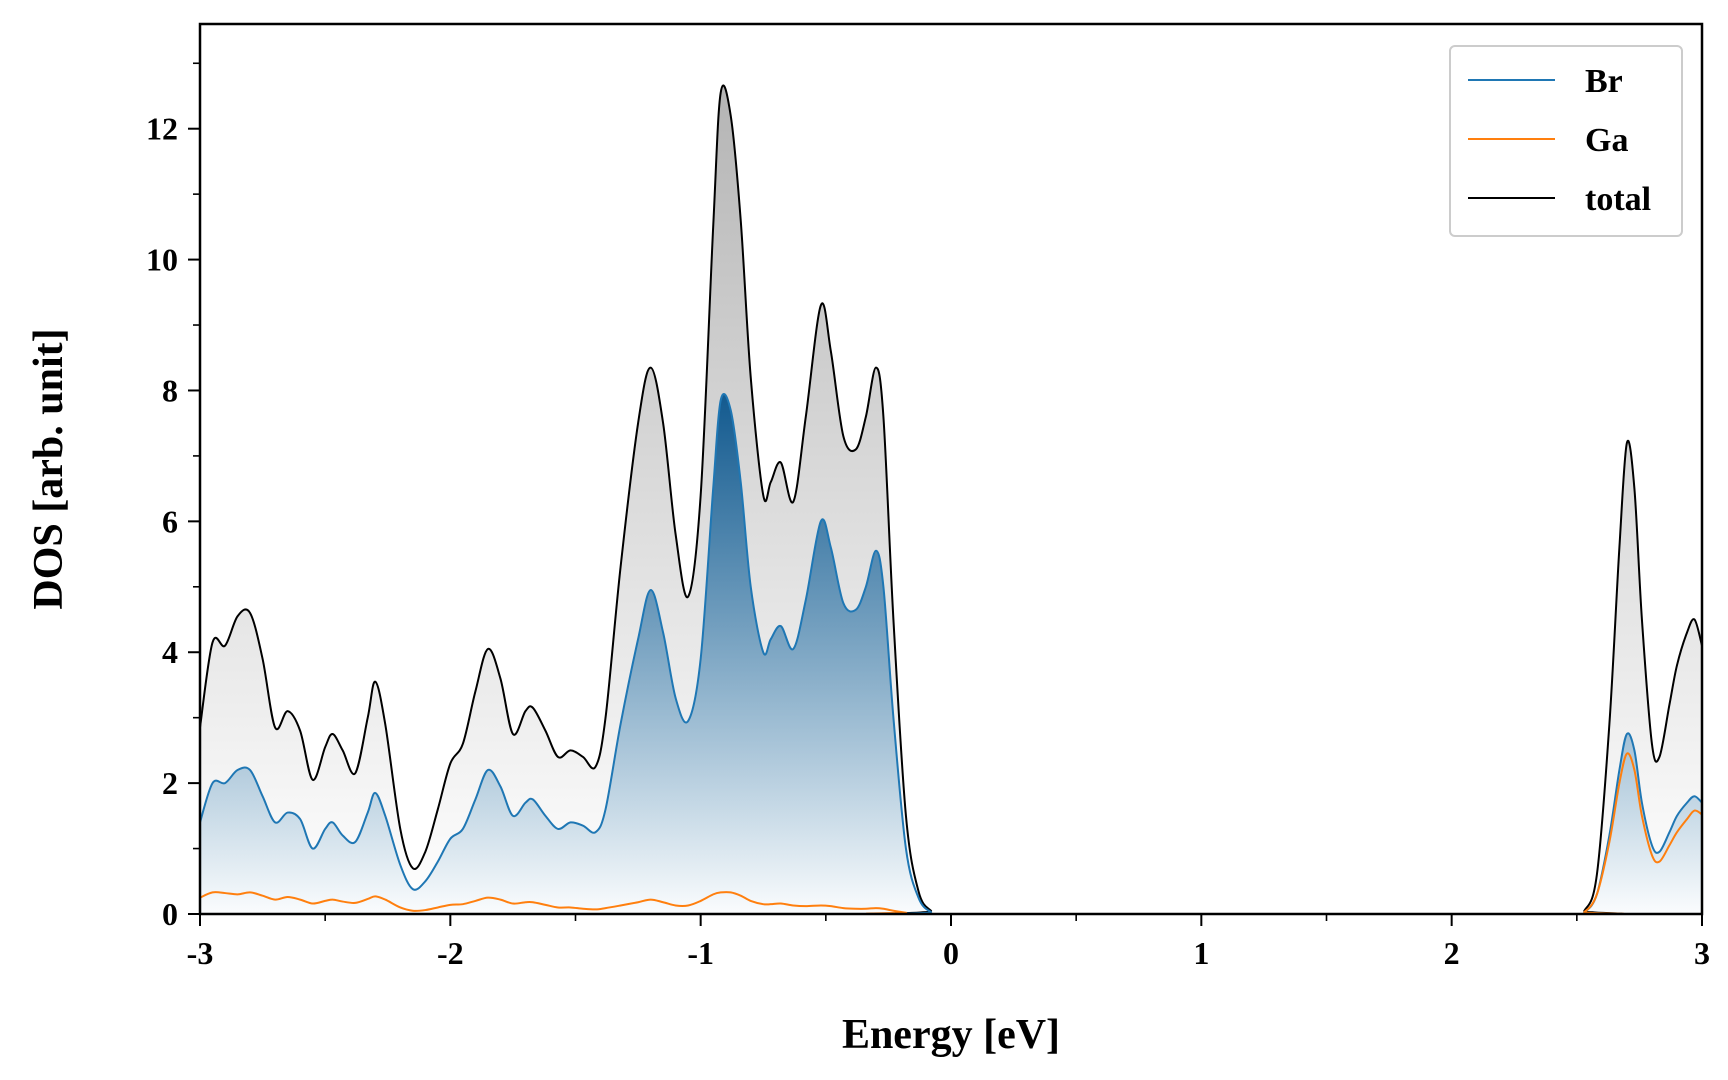  I want to click on x-tick-label: -2, so click(450, 953).